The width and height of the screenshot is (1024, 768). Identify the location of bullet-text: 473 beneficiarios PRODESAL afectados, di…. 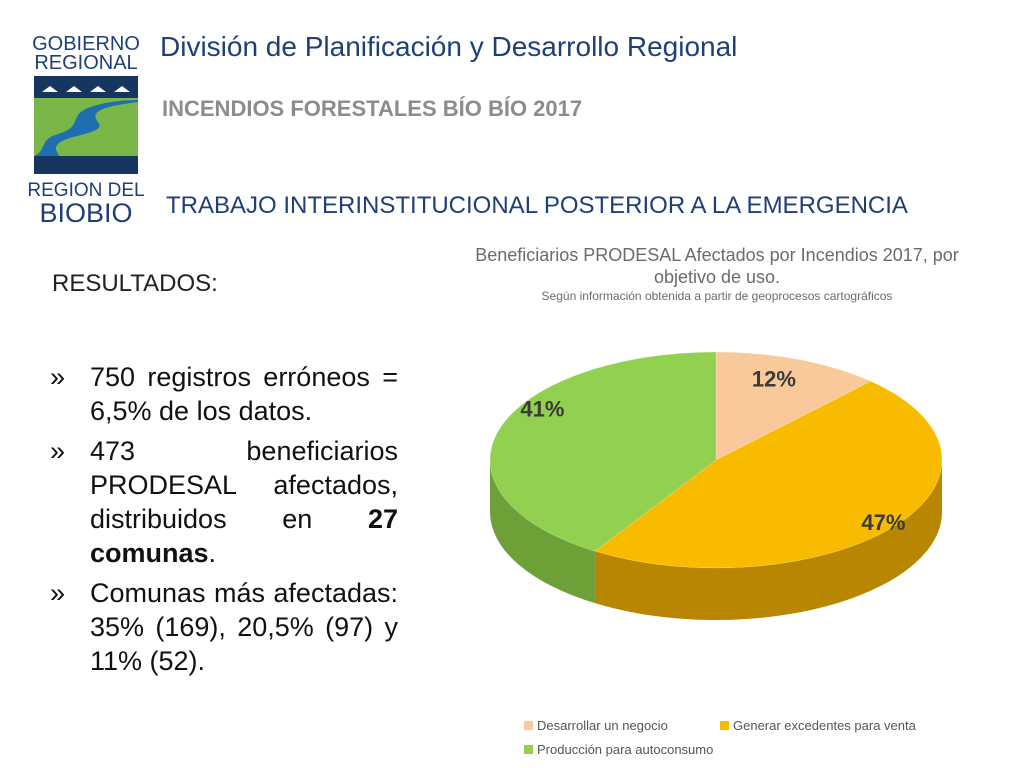
(244, 485).